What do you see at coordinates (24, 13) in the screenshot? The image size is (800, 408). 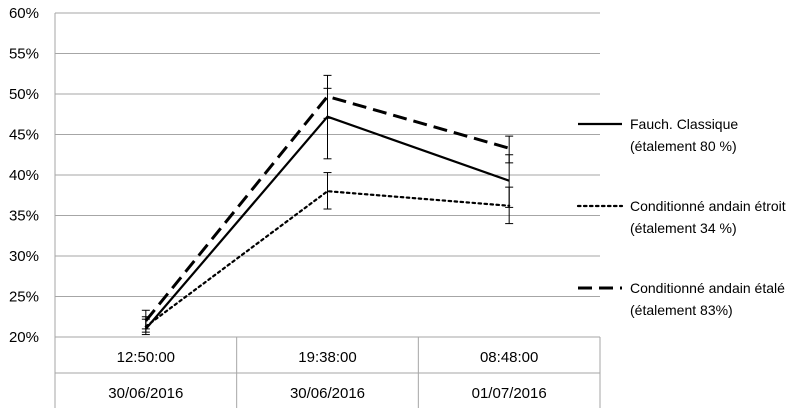 I see `y-tick-label: 60%` at bounding box center [24, 13].